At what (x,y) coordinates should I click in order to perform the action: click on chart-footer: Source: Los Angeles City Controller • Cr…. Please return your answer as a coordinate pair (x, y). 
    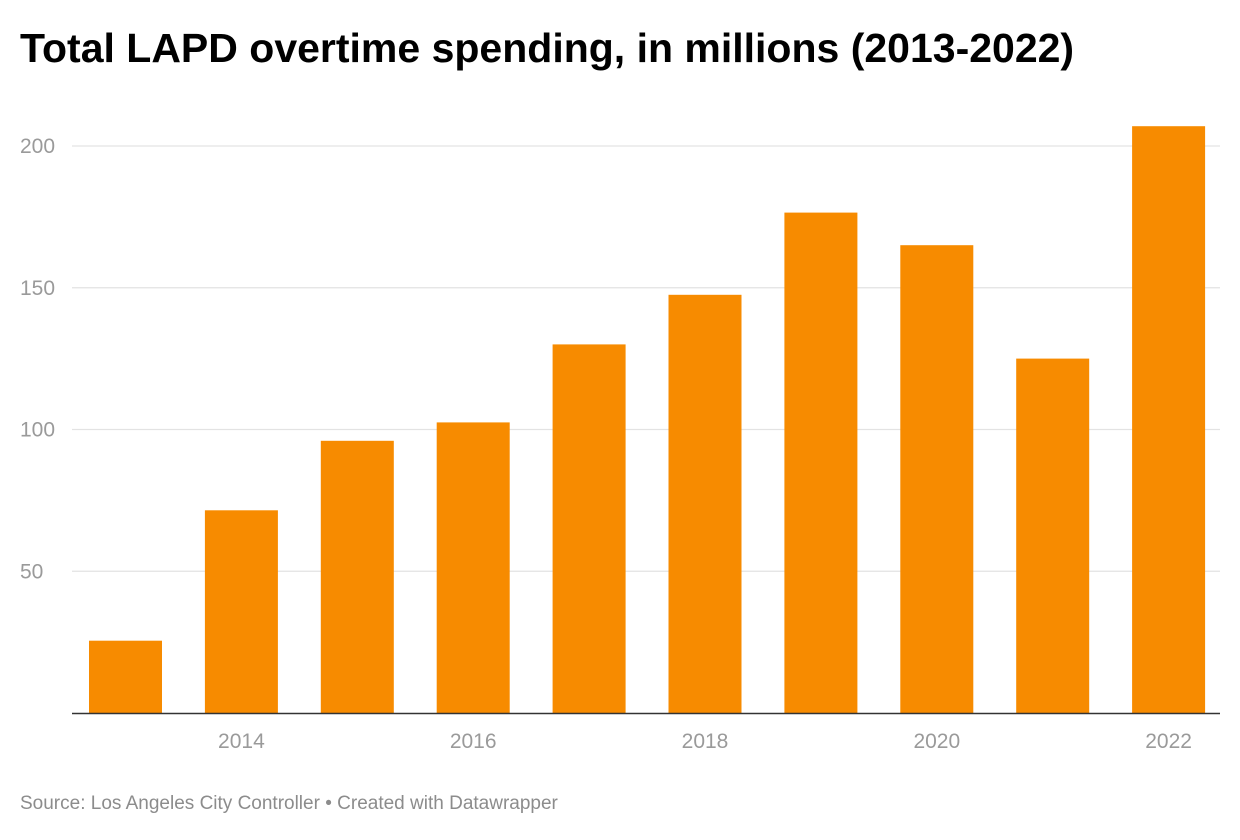
    Looking at the image, I should click on (289, 804).